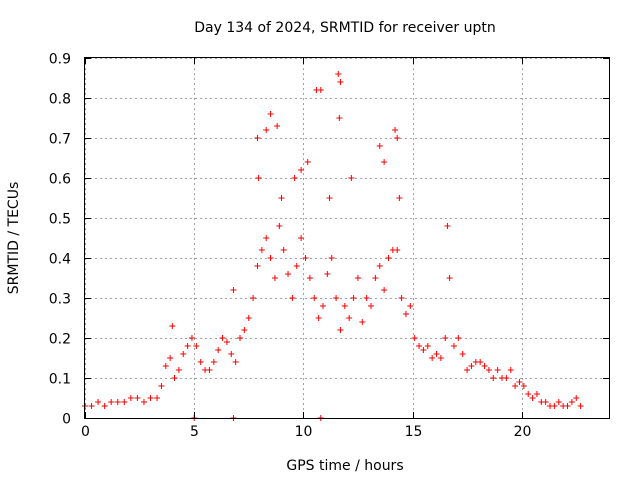 The height and width of the screenshot is (480, 640). What do you see at coordinates (304, 432) in the screenshot?
I see `x-tick-label: 10` at bounding box center [304, 432].